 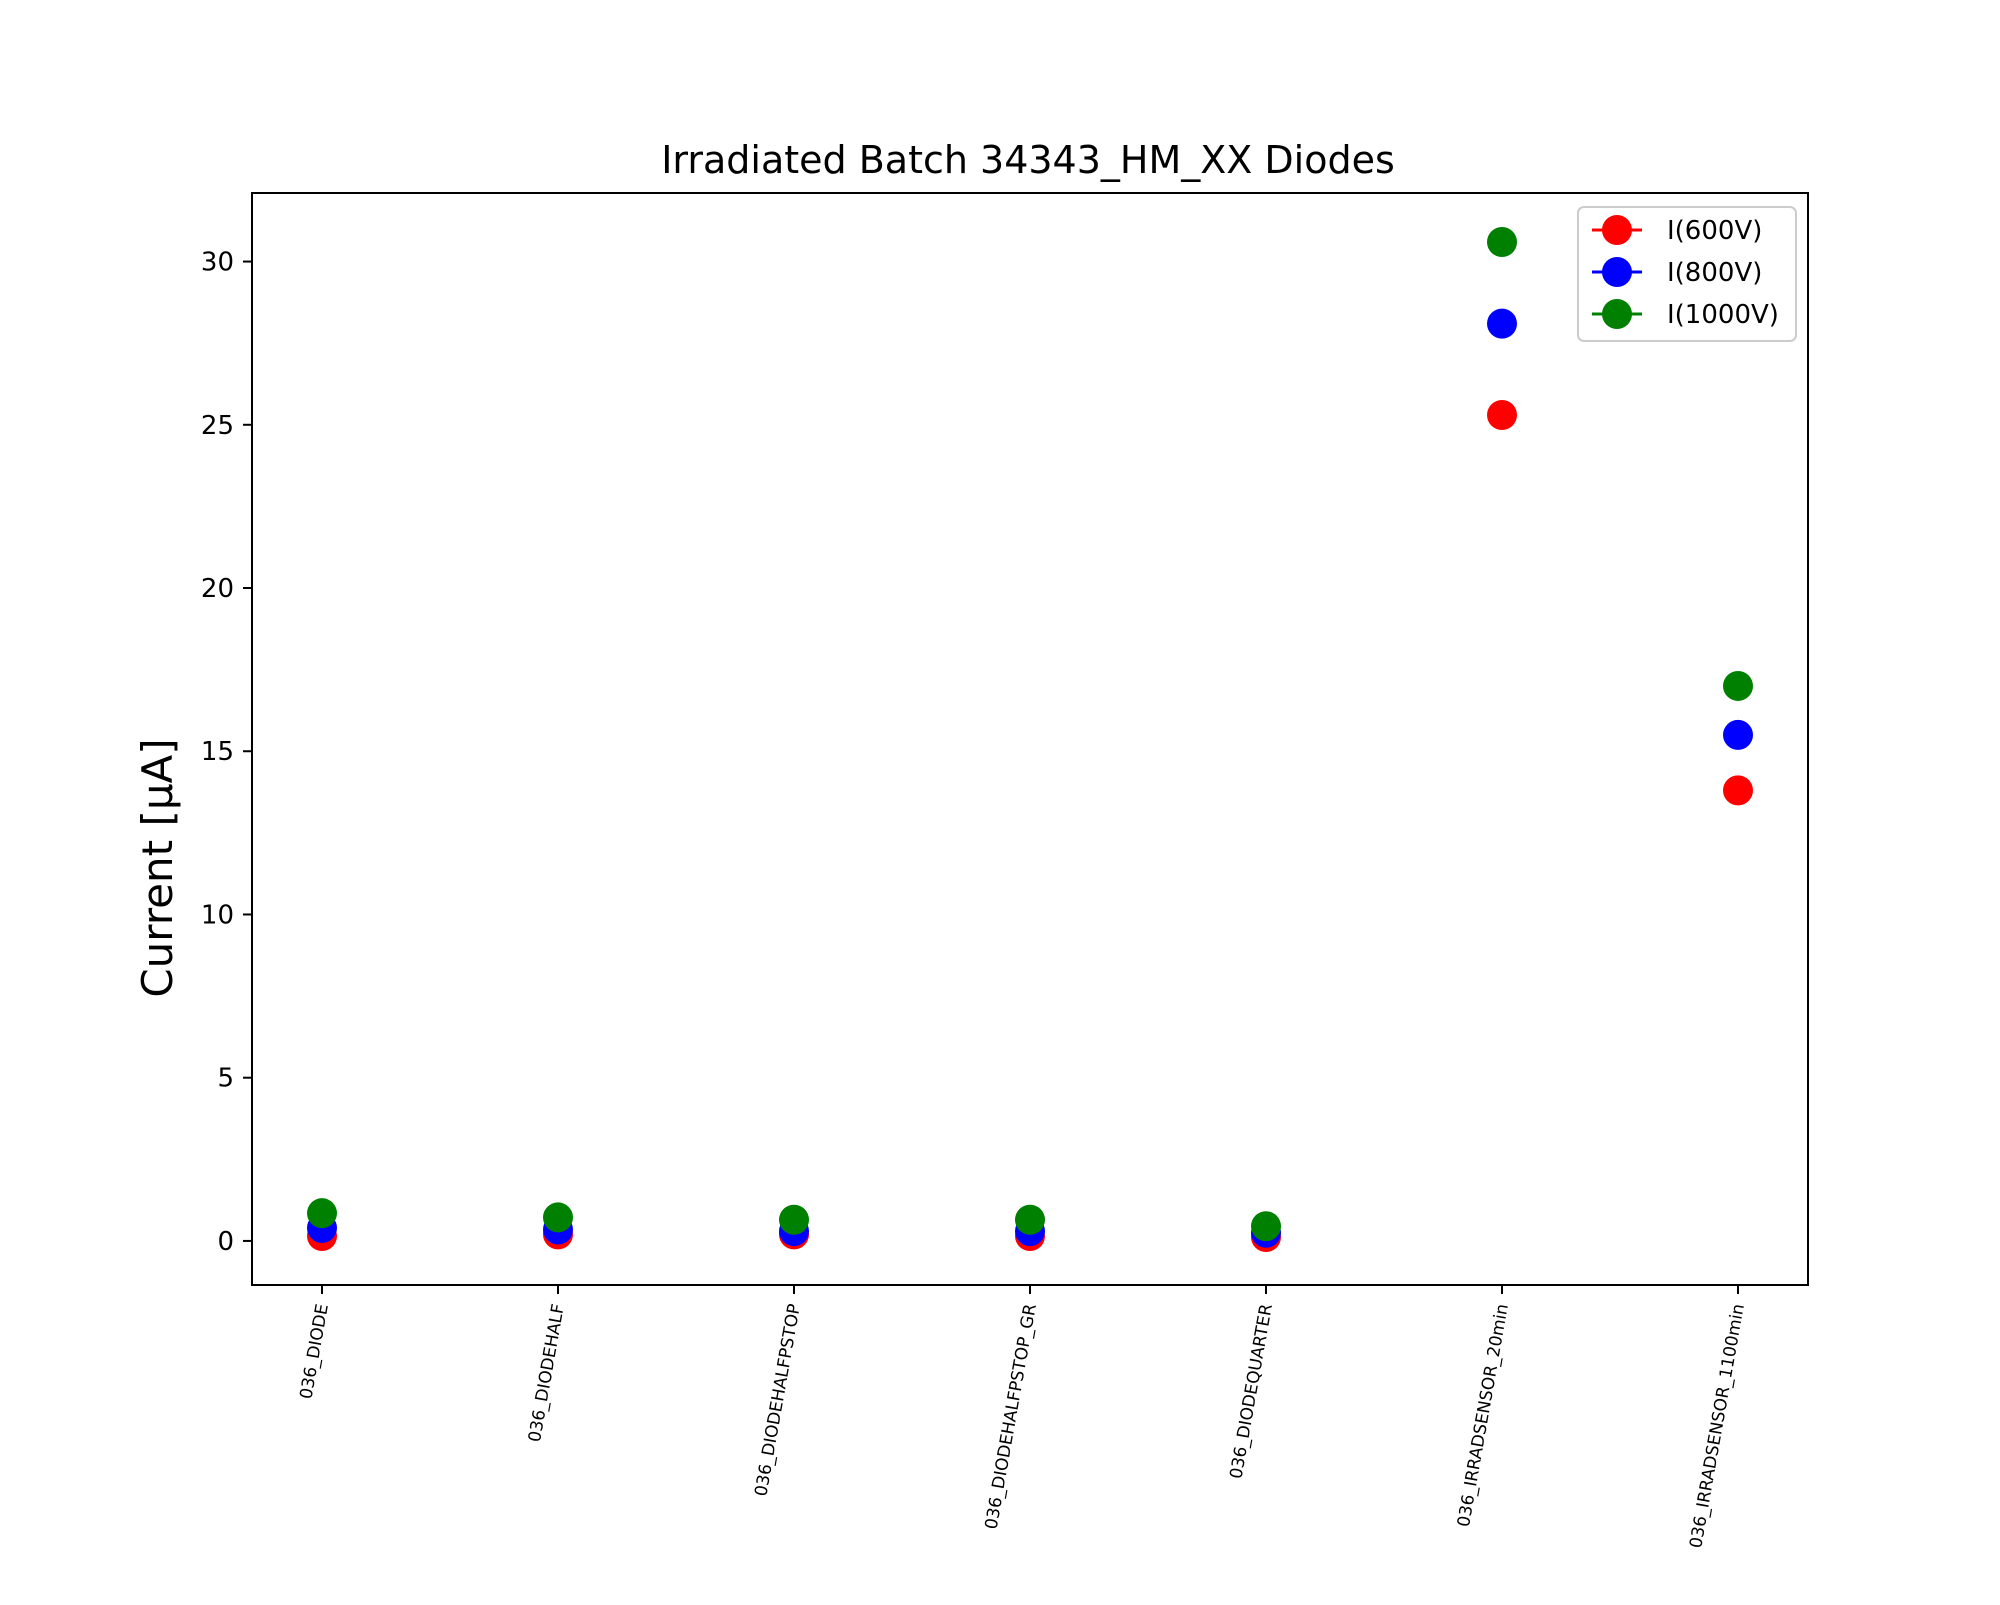 What do you see at coordinates (1011, 1416) in the screenshot?
I see `x-tick-label: 036_DIODEHALFPSTOP_GR` at bounding box center [1011, 1416].